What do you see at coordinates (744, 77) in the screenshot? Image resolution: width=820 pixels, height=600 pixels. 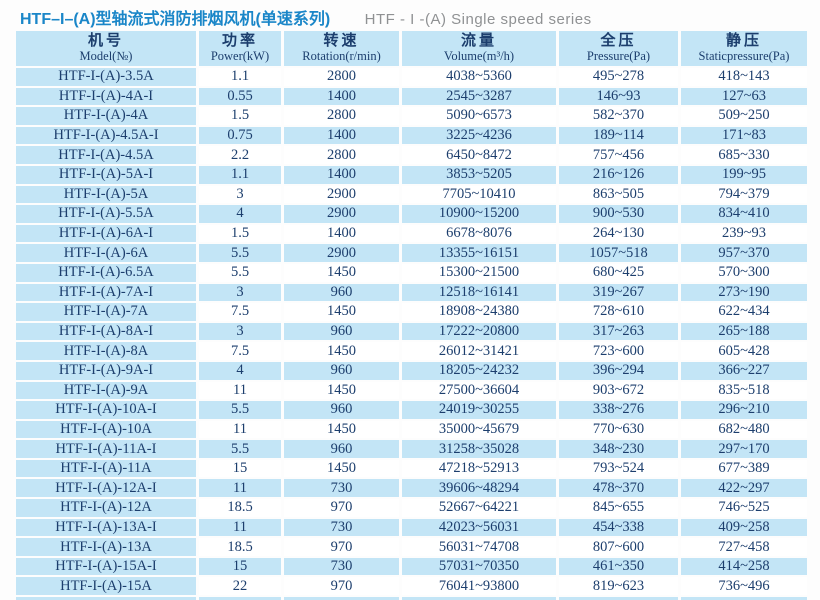 I see `value-cell: 418~143` at bounding box center [744, 77].